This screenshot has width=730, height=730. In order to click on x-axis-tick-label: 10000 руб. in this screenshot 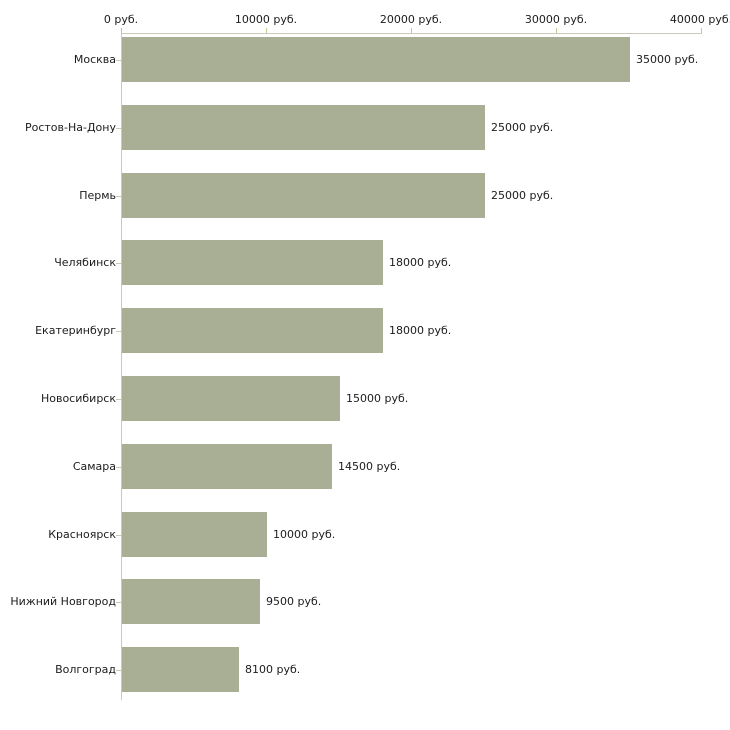, I will do `click(266, 19)`.